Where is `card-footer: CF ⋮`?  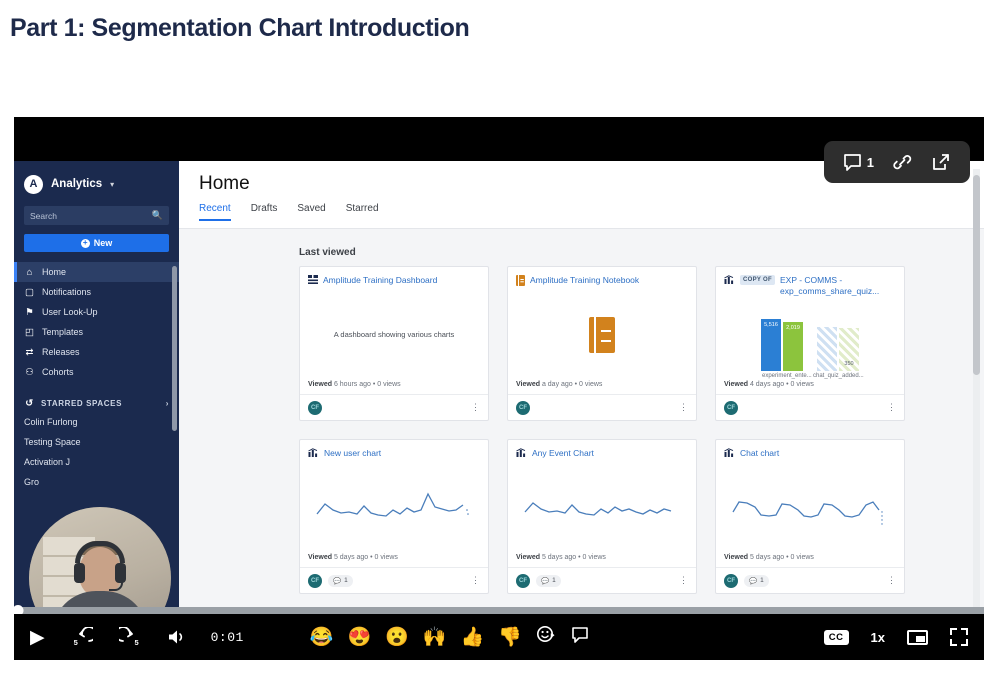
card-footer: CF ⋮ is located at coordinates (602, 407).